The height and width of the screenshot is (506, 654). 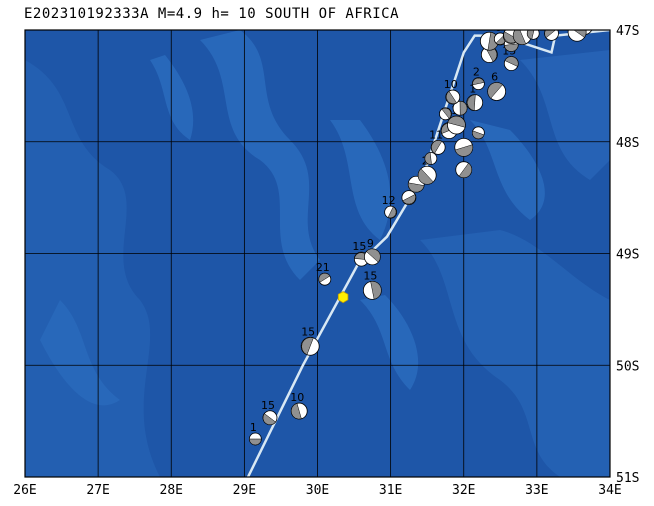 I want to click on x-tick-label: 33E, so click(x=536, y=490).